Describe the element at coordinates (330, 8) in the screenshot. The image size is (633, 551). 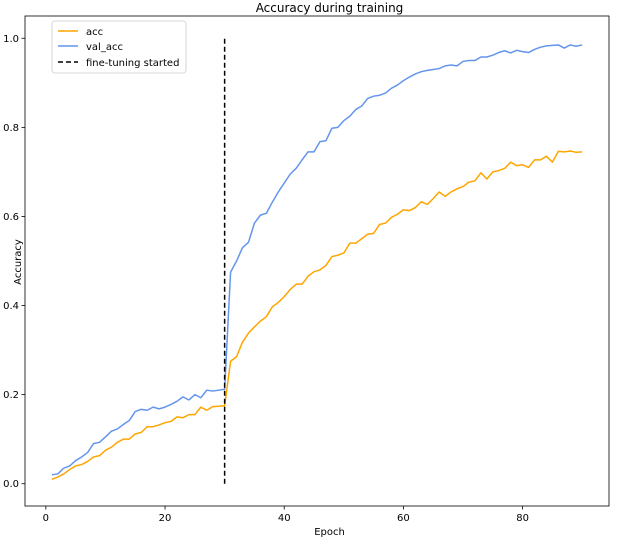
I see `chart-title: Accuracy during training` at that location.